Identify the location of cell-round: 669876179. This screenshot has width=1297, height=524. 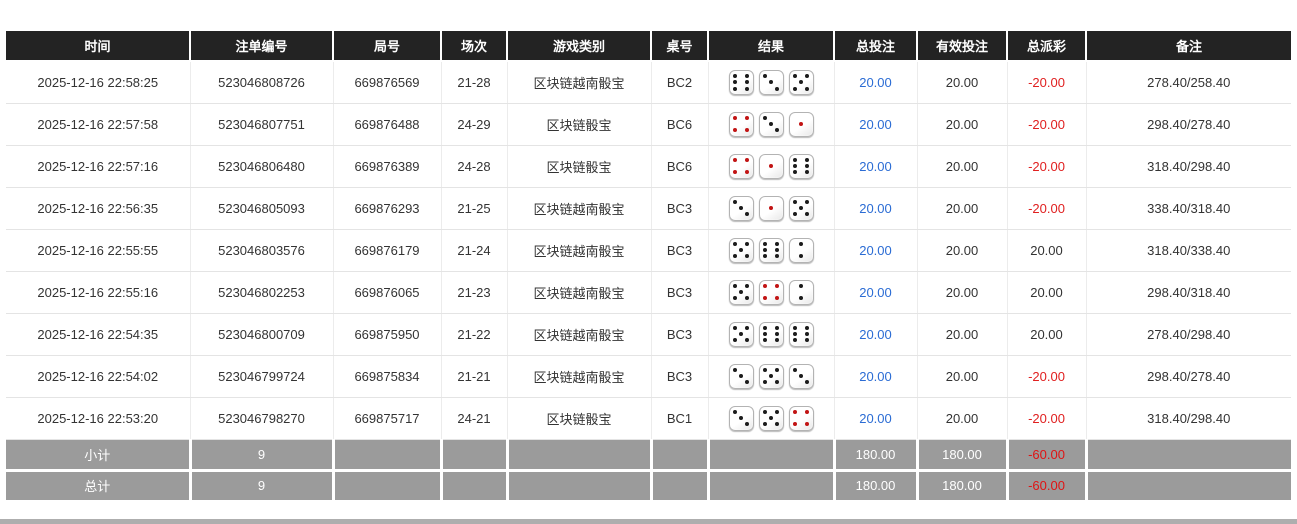
(387, 250).